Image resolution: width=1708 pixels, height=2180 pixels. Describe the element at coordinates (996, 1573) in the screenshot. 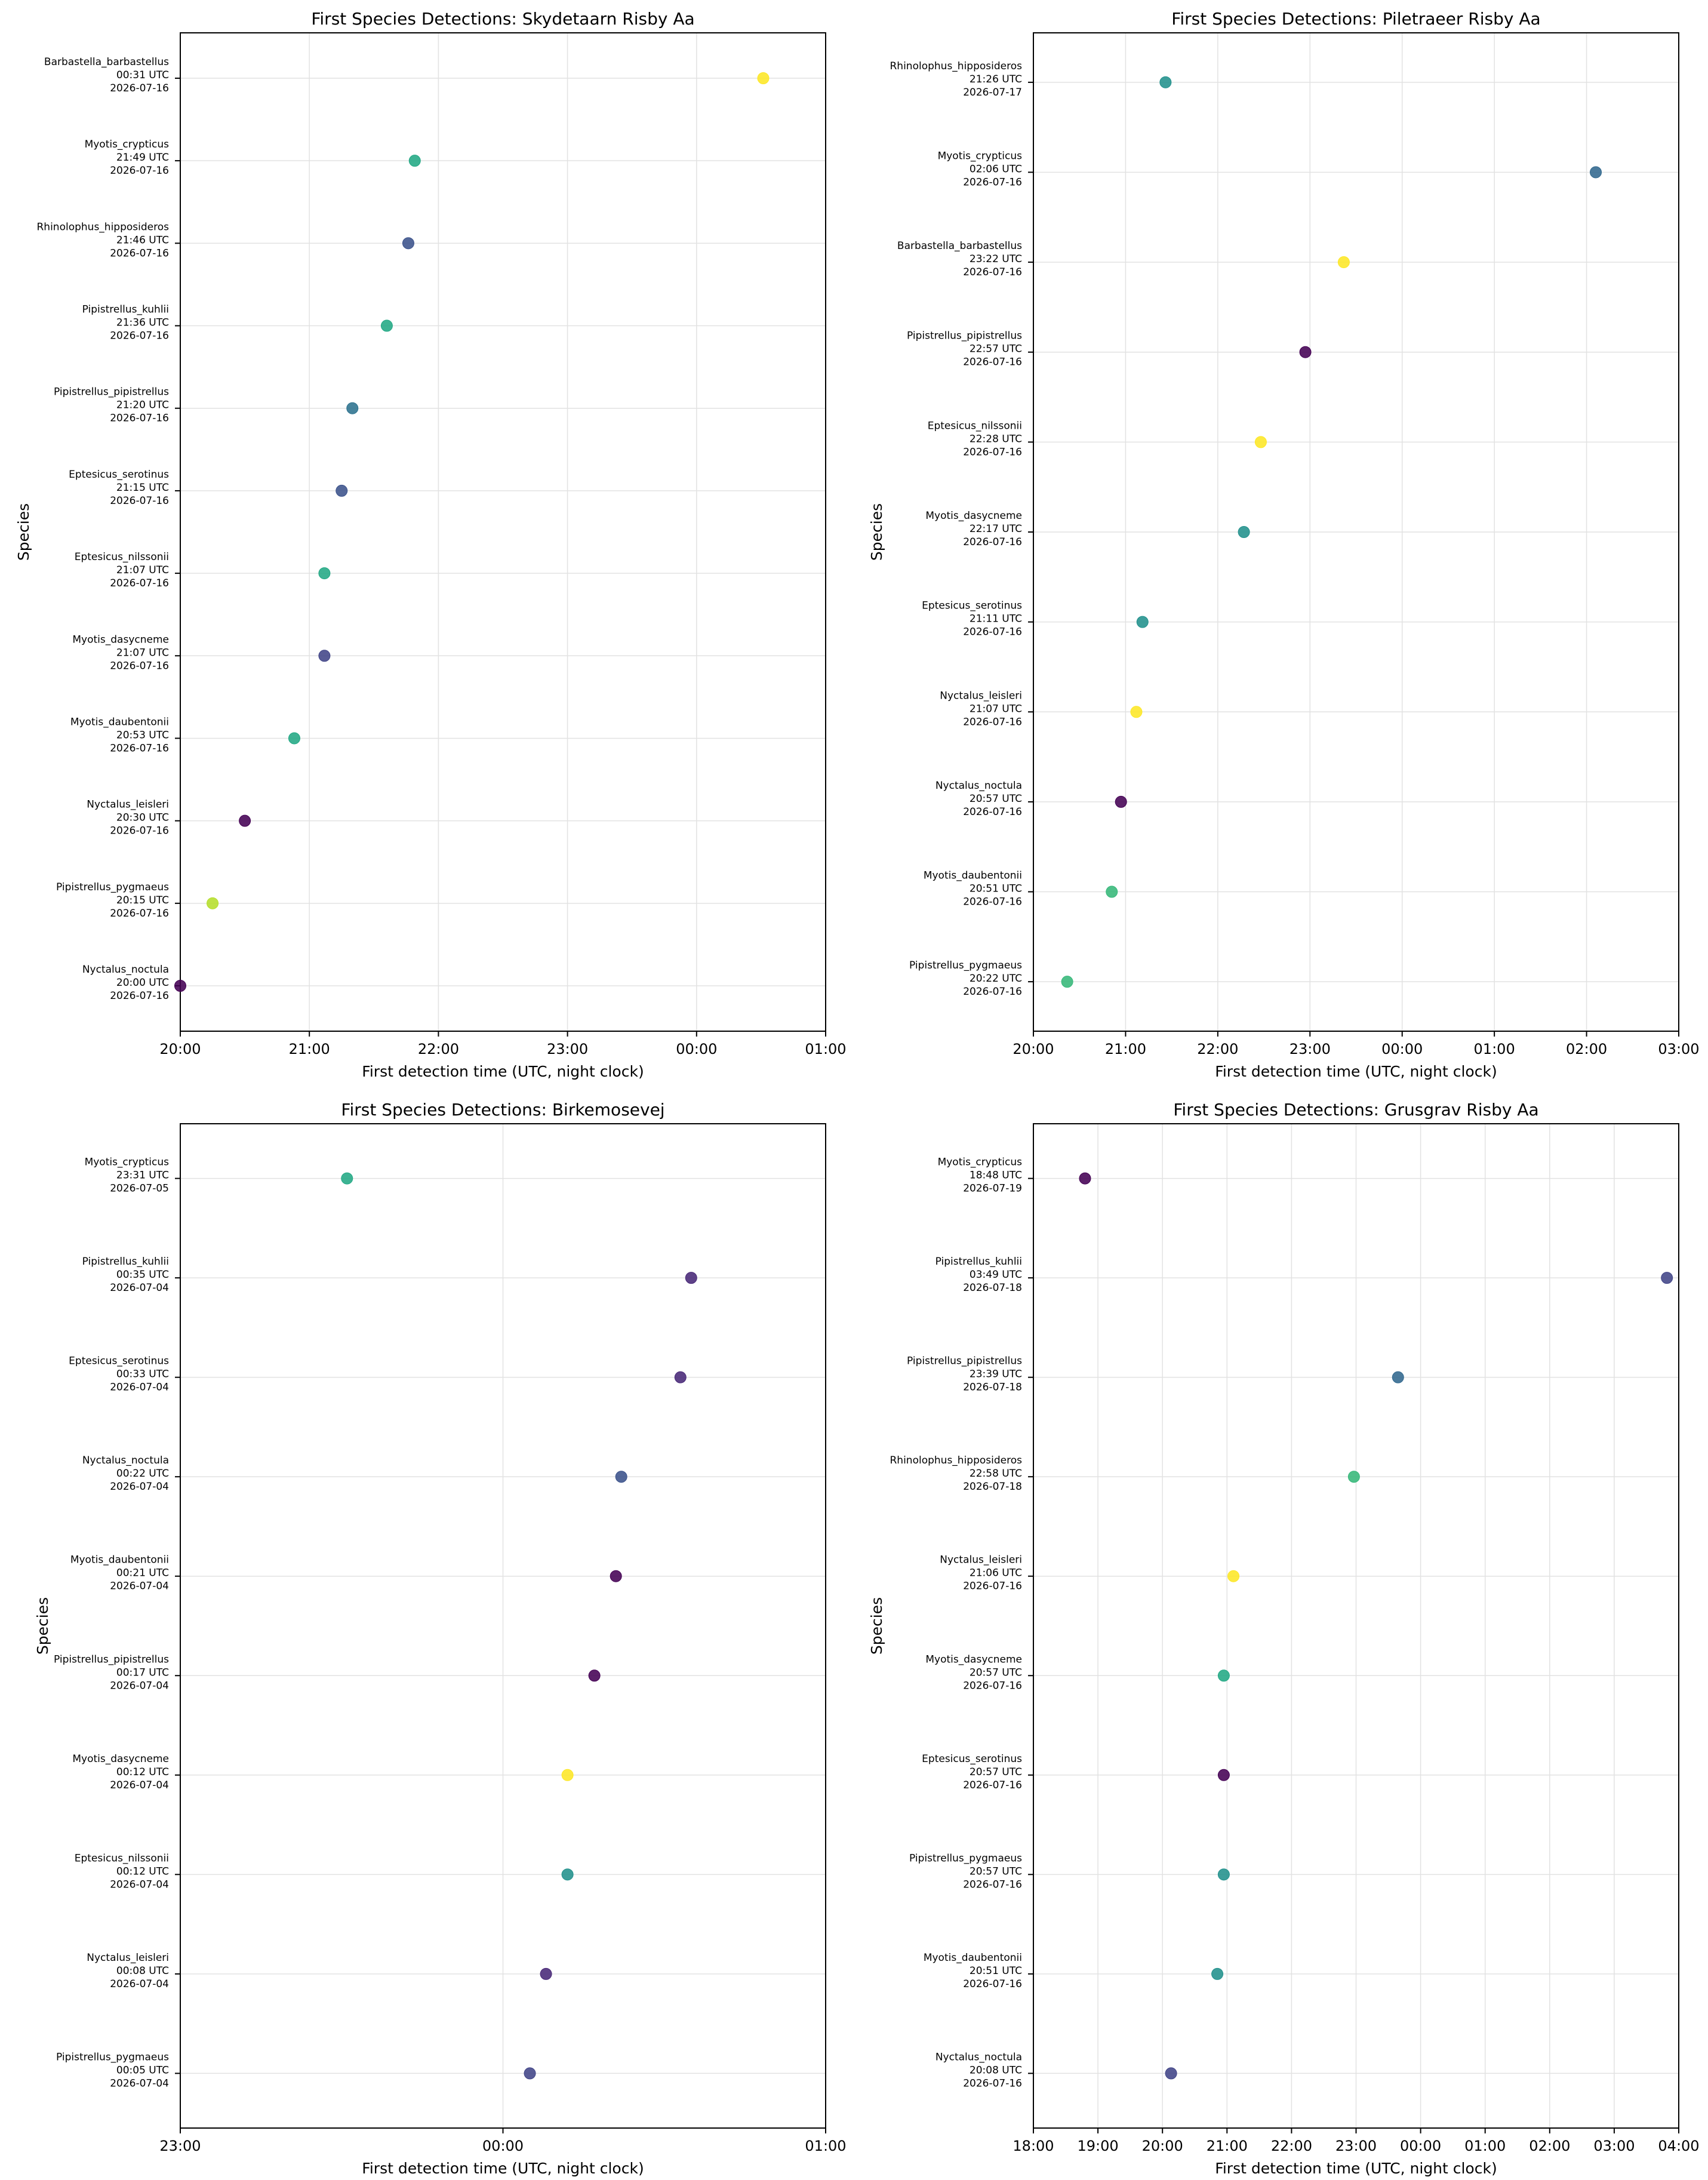

I see `detection-time: 21:06 UTC` at that location.